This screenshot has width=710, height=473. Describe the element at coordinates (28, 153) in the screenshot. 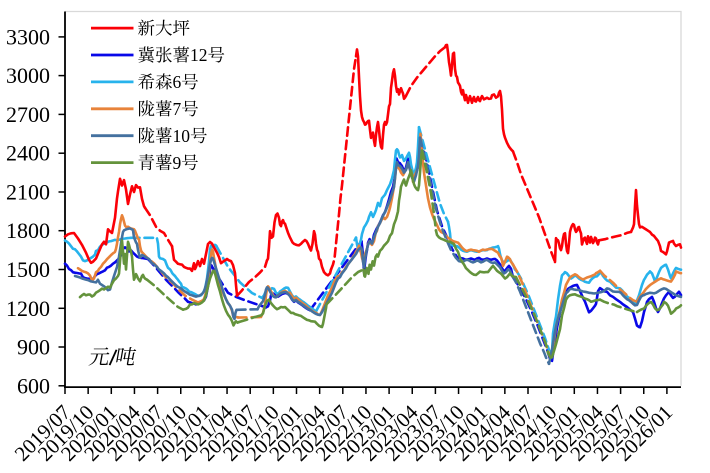

I see `svg-text: 2400` at that location.